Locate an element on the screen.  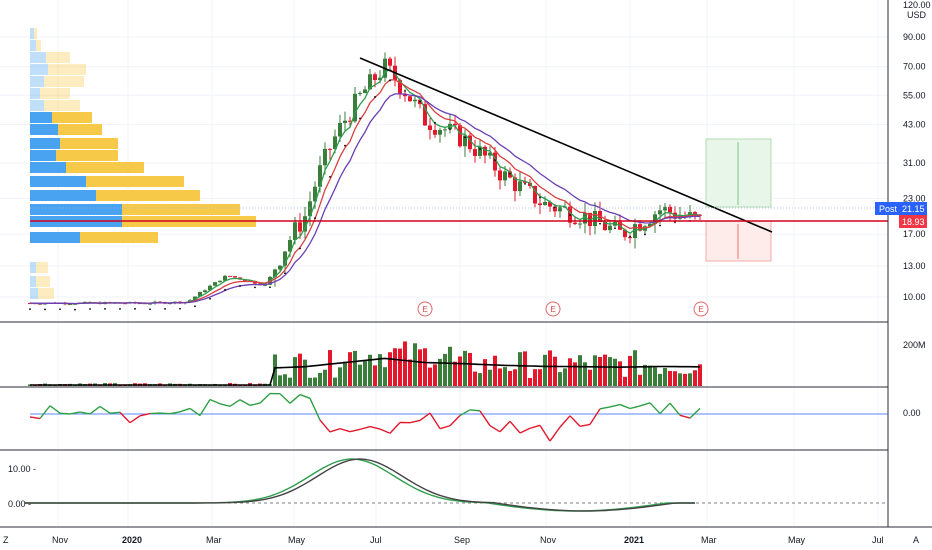
volume-pane is located at coordinates (365, 363).